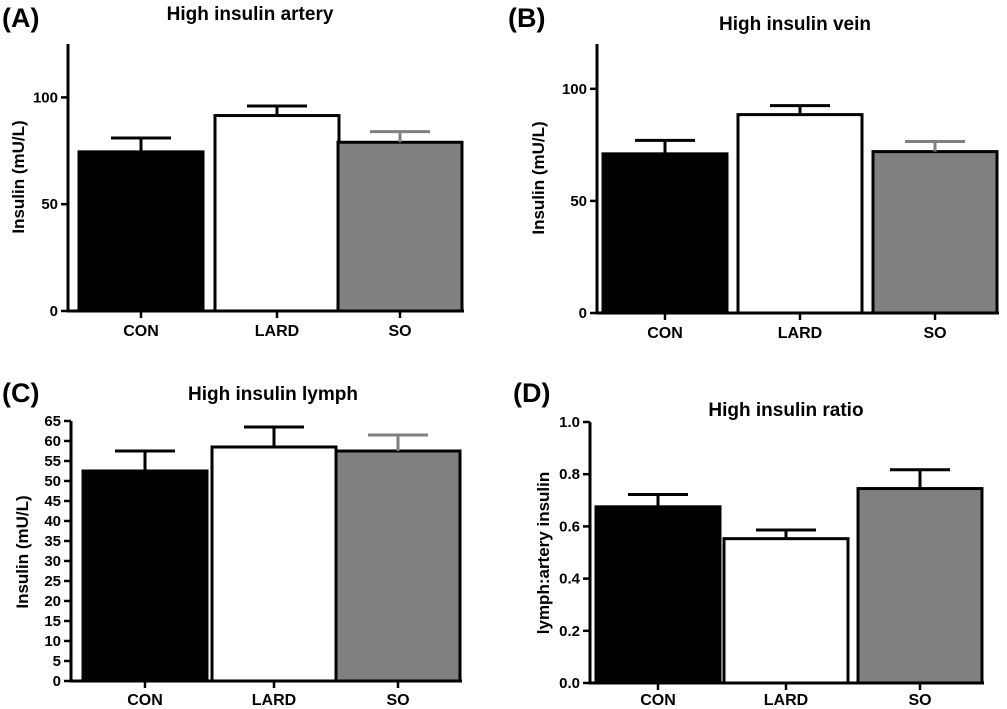 Image resolution: width=1007 pixels, height=709 pixels. What do you see at coordinates (250, 14) in the screenshot?
I see `chart-title: High insulin artery` at bounding box center [250, 14].